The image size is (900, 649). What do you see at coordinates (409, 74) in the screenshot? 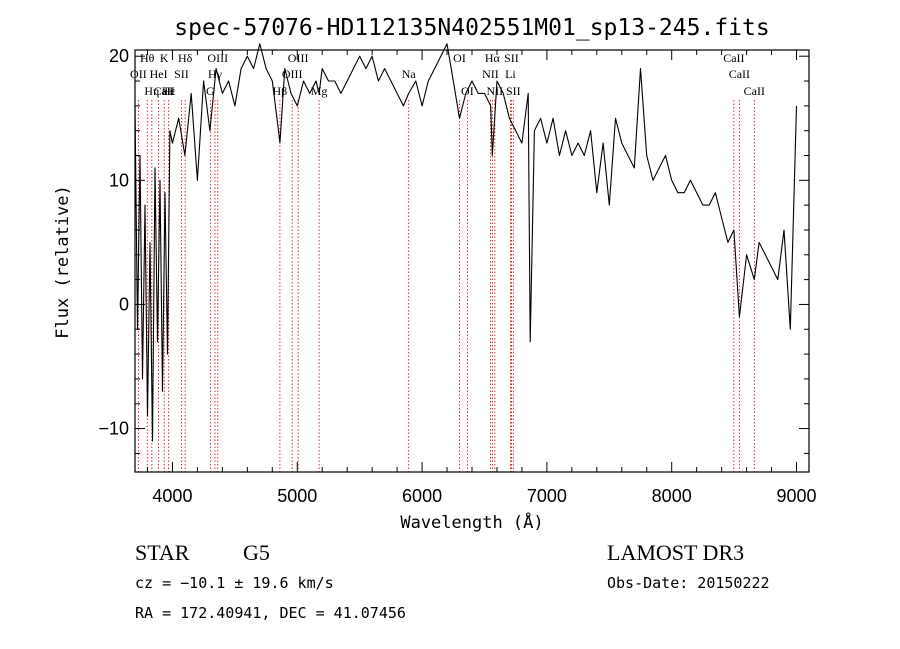
I see `spectral-line-label: Na` at bounding box center [409, 74].